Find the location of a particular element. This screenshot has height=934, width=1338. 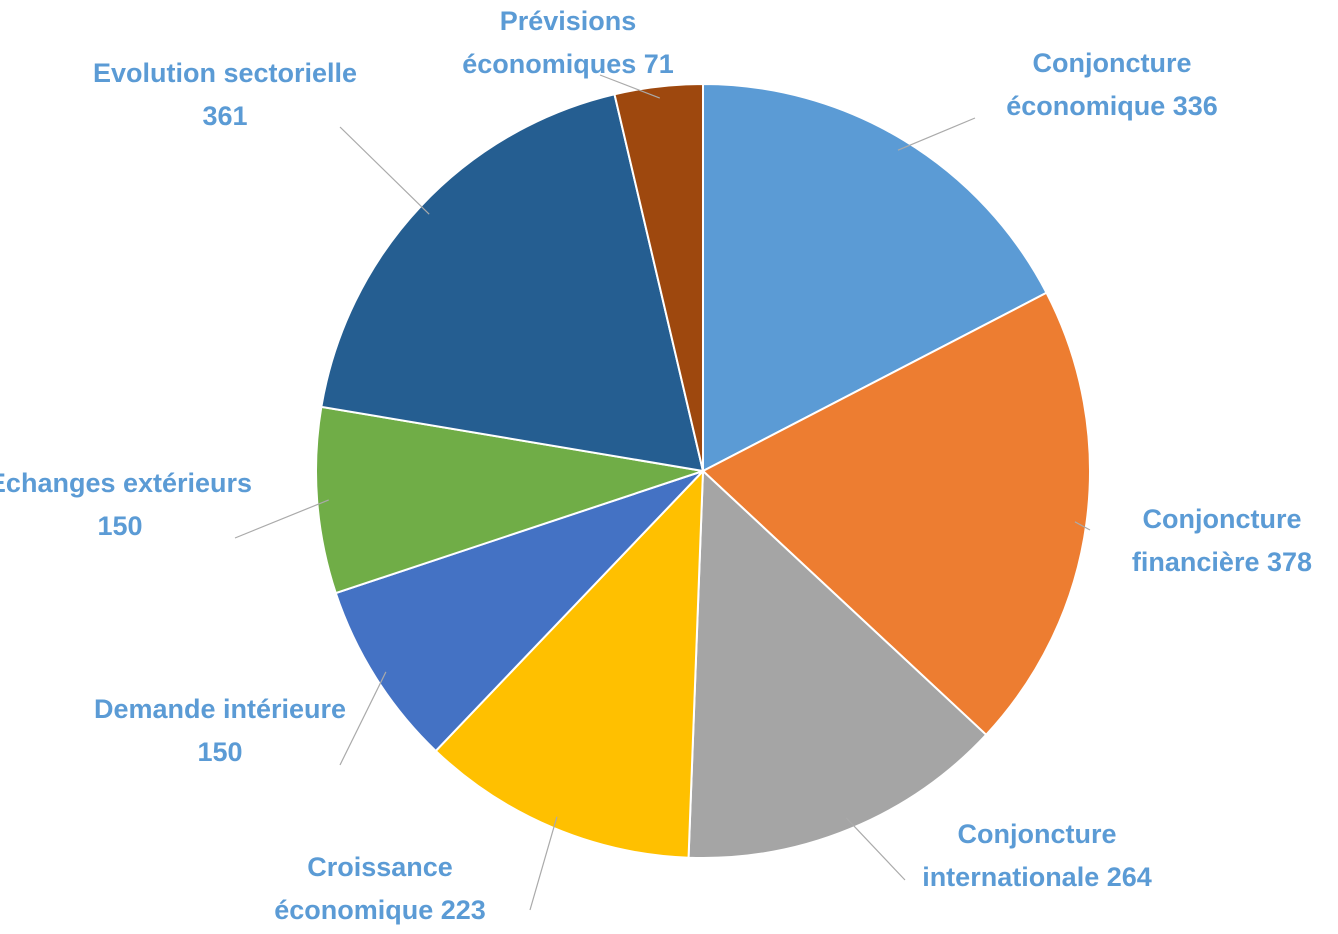

data-label: Croissance économique 223 is located at coordinates (380, 889).